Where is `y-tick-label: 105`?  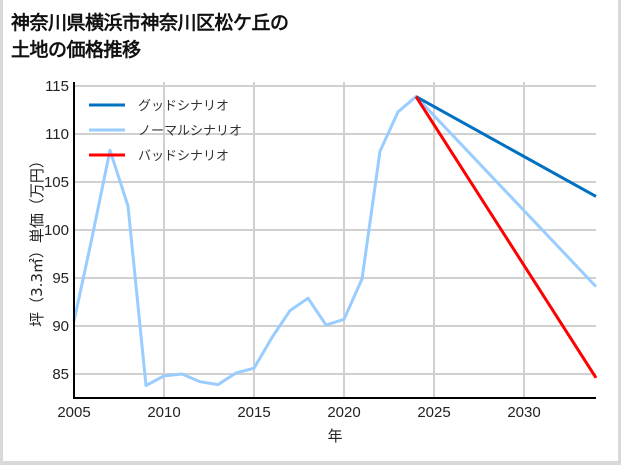 y-tick-label: 105 is located at coordinates (56, 182).